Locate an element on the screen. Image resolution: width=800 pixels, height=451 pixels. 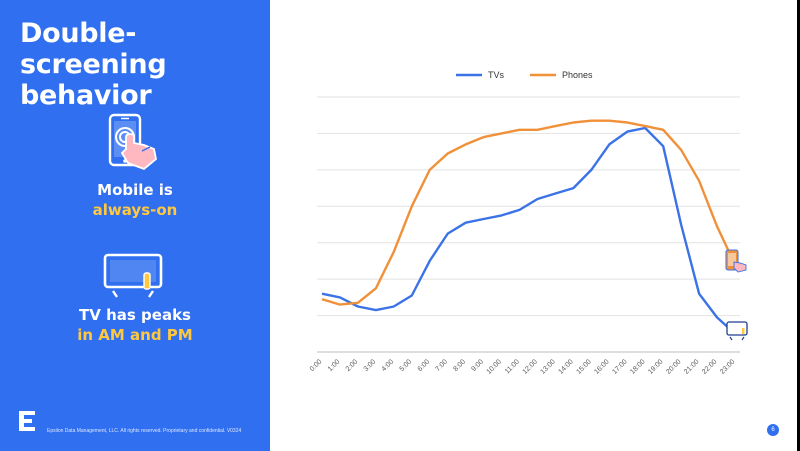
epsilon-logo-icon is located at coordinates (27, 421).